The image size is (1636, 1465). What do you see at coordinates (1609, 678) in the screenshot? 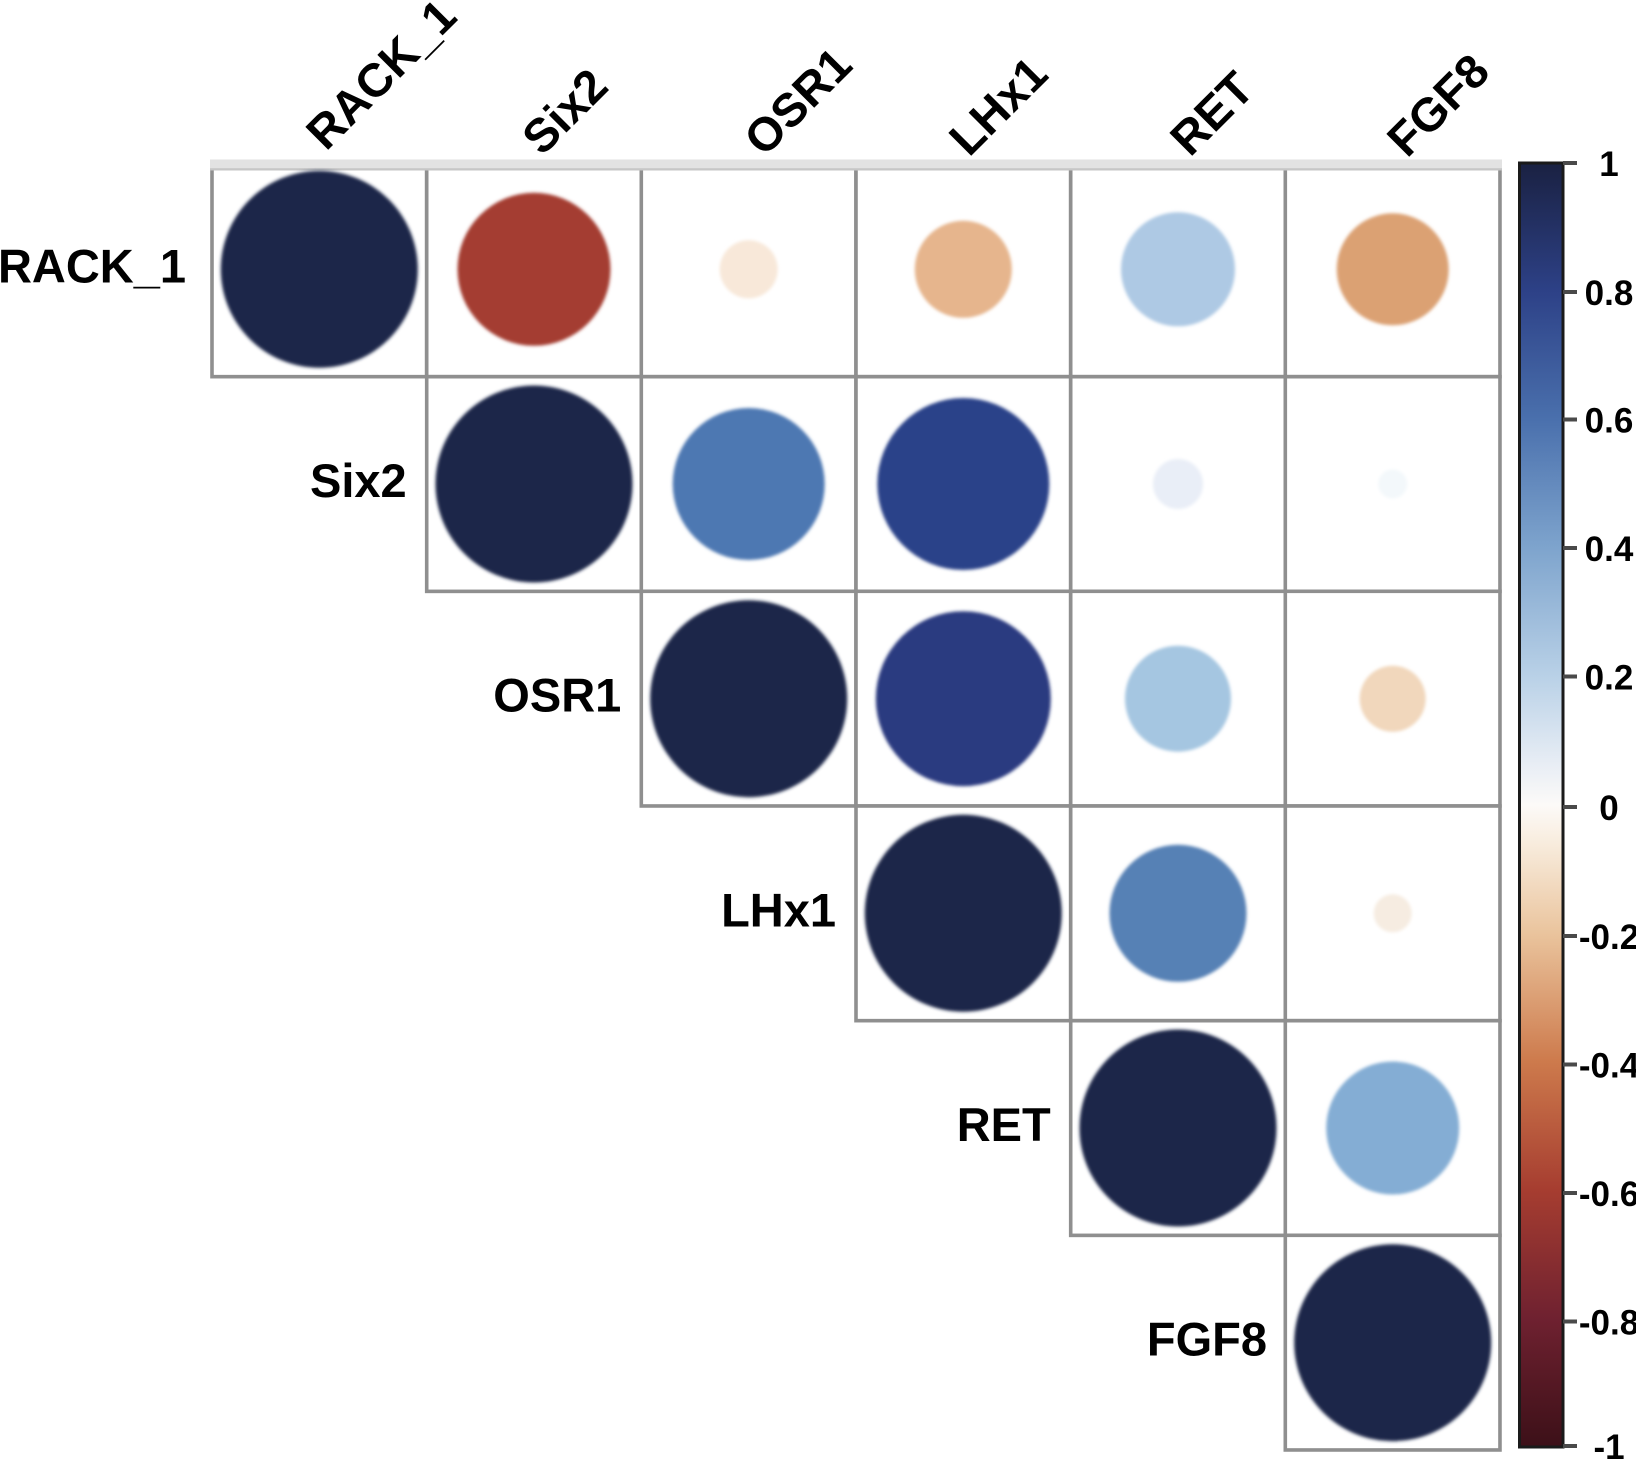
I see `svg-text: 0.2` at bounding box center [1609, 678].